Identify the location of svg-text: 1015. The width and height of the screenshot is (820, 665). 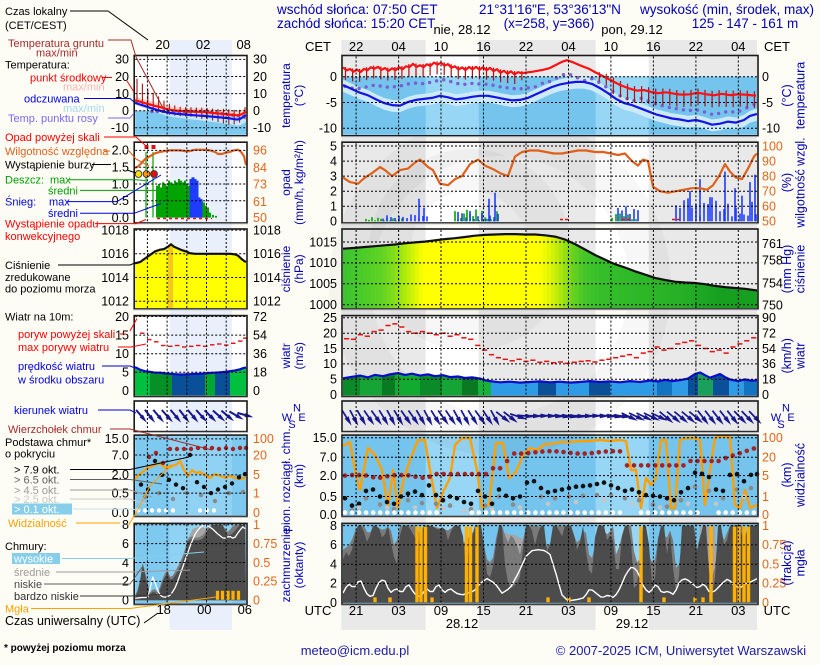
(323, 242).